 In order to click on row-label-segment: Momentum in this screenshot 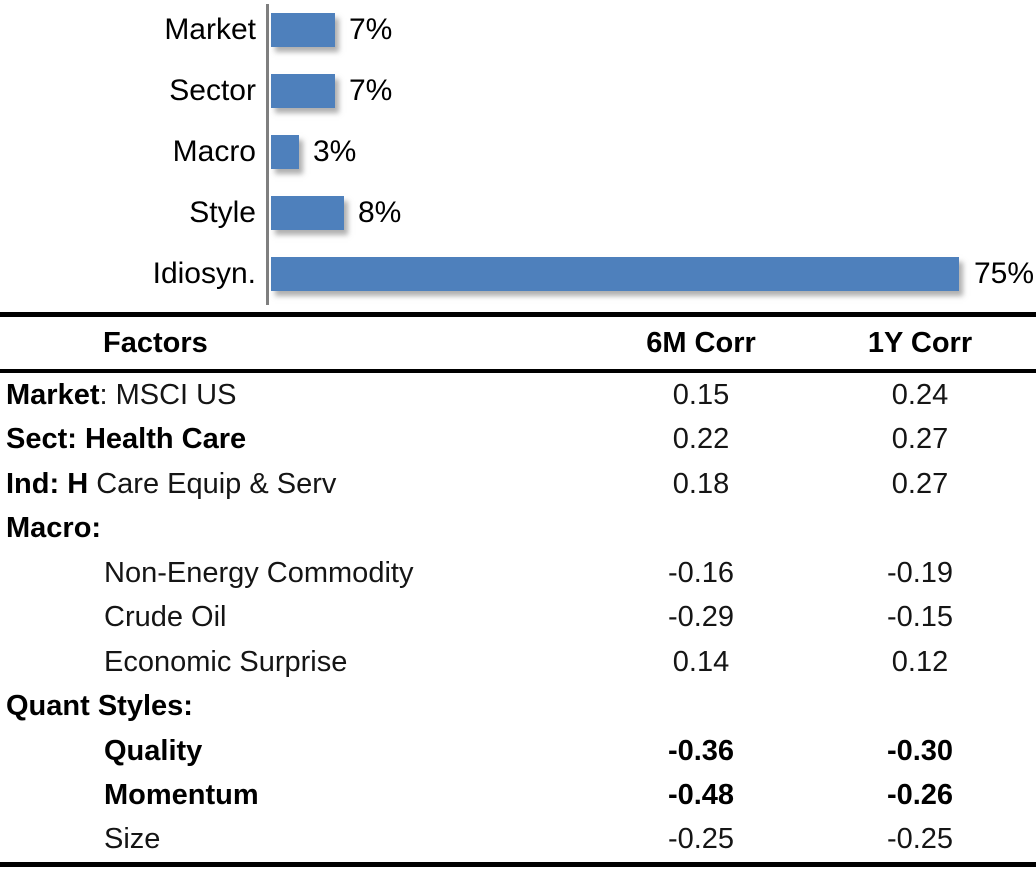, I will do `click(181, 794)`.